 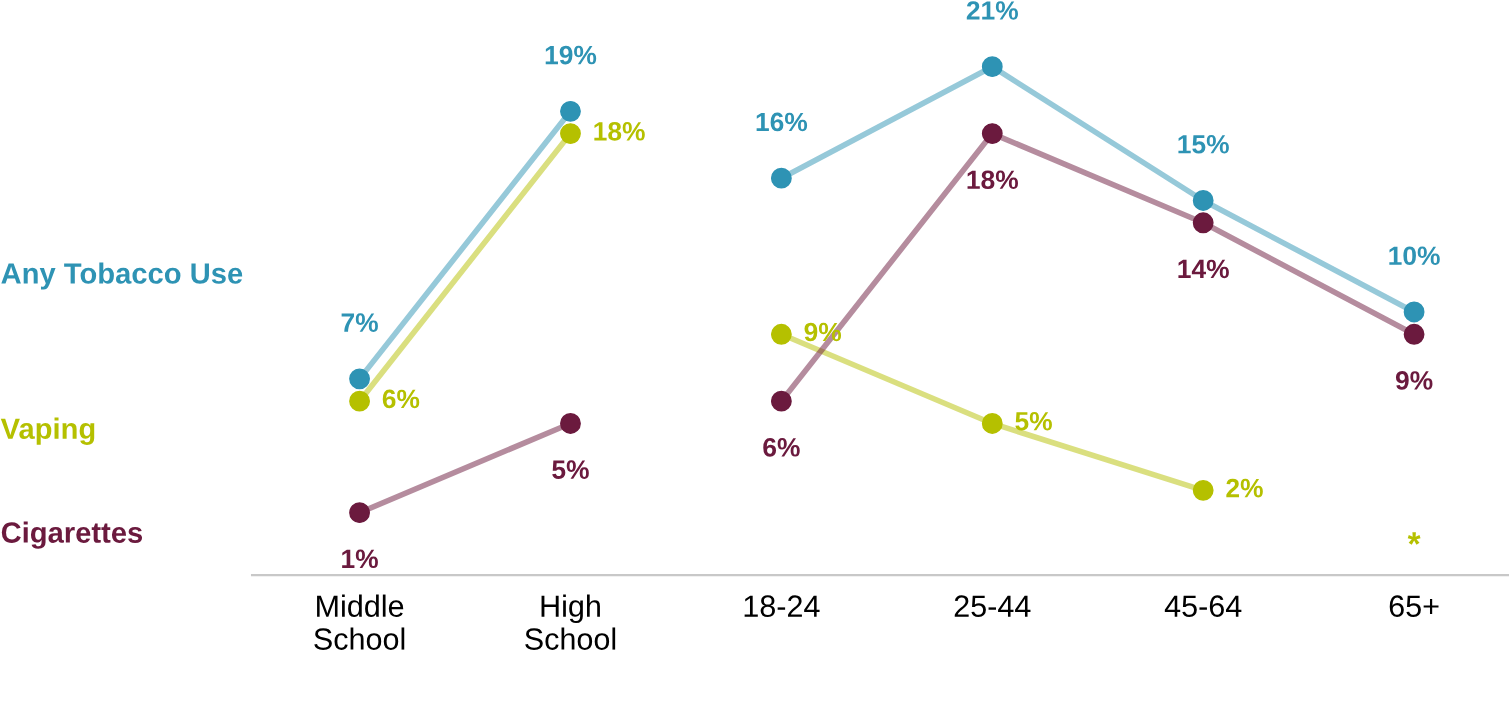 What do you see at coordinates (47, 431) in the screenshot?
I see `text: Vaping` at bounding box center [47, 431].